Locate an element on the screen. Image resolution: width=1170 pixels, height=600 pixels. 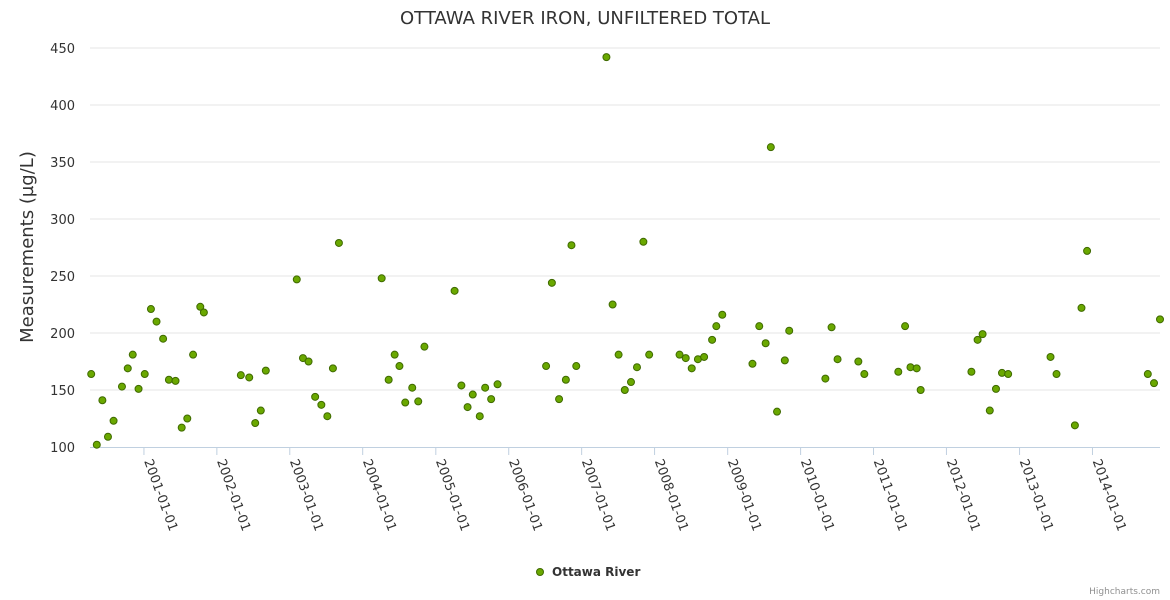
legend-item-ottawa-river: Ottawa River is located at coordinates (596, 572).